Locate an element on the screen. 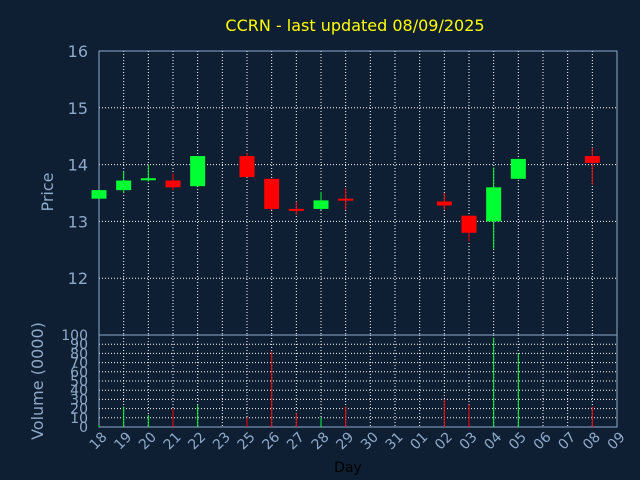  x-tick-label: 29 is located at coordinates (345, 441).